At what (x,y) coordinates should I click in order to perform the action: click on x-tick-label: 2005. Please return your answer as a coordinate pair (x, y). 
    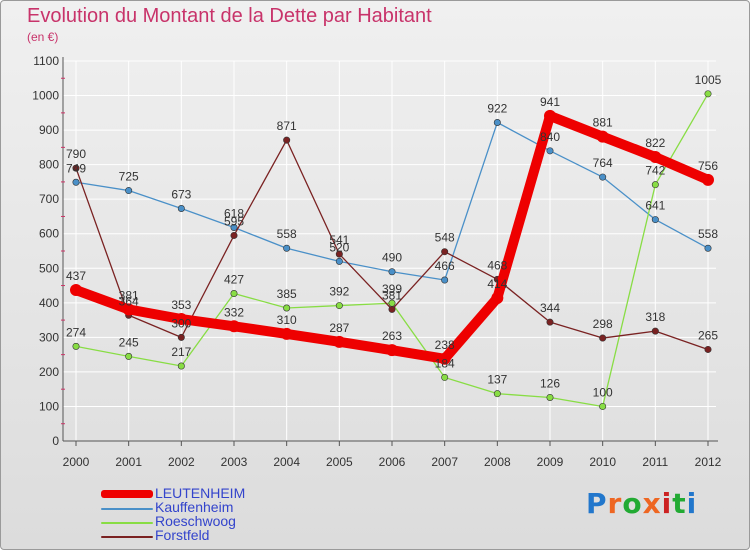
    Looking at the image, I should click on (339, 462).